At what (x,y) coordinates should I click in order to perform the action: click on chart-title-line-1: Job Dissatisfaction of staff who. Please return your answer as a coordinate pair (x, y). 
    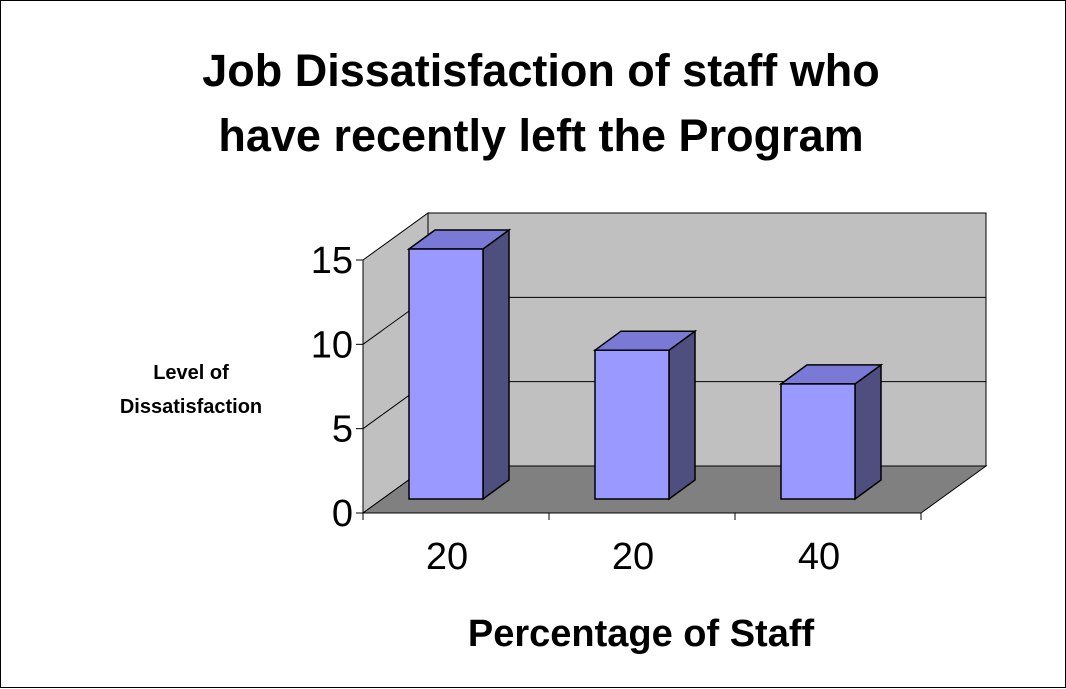
    Looking at the image, I should click on (541, 70).